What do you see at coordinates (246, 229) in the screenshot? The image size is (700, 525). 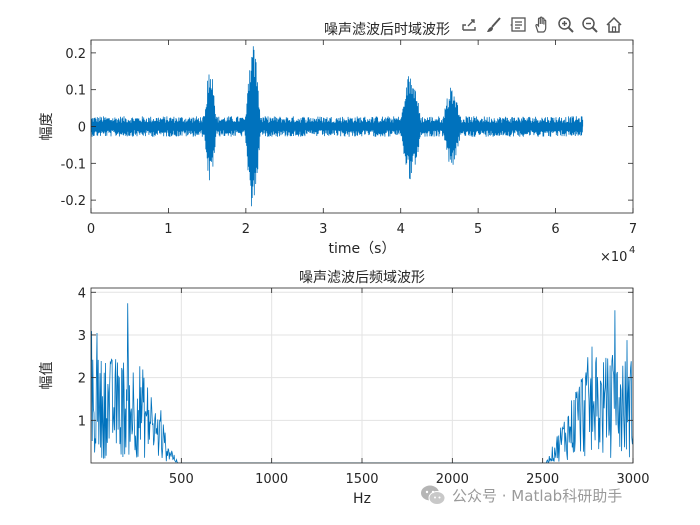 I see `x-tick-label: 2` at bounding box center [246, 229].